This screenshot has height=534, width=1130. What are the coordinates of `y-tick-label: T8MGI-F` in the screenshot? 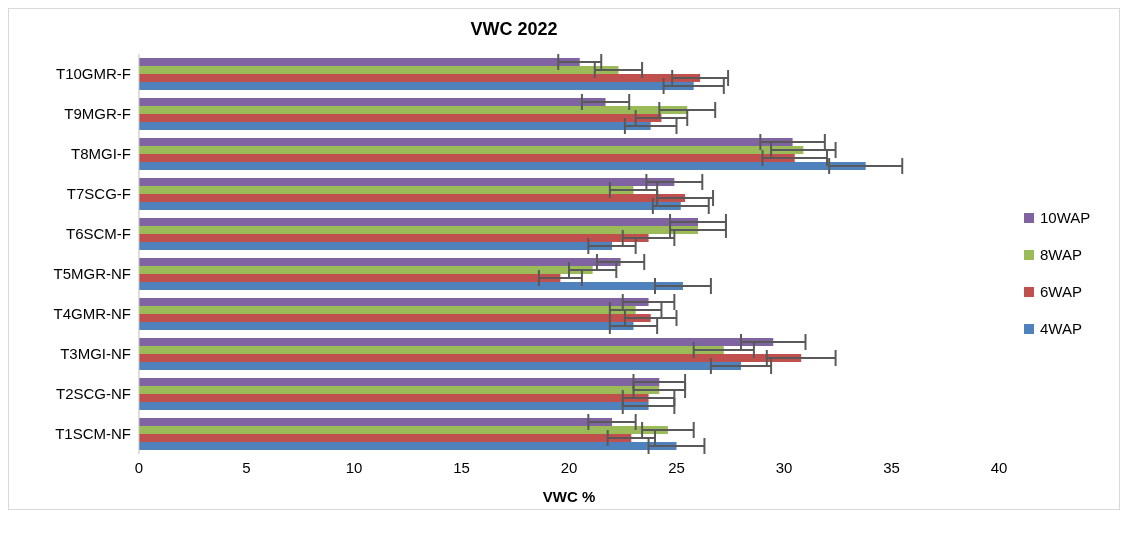 It's located at (101, 154).